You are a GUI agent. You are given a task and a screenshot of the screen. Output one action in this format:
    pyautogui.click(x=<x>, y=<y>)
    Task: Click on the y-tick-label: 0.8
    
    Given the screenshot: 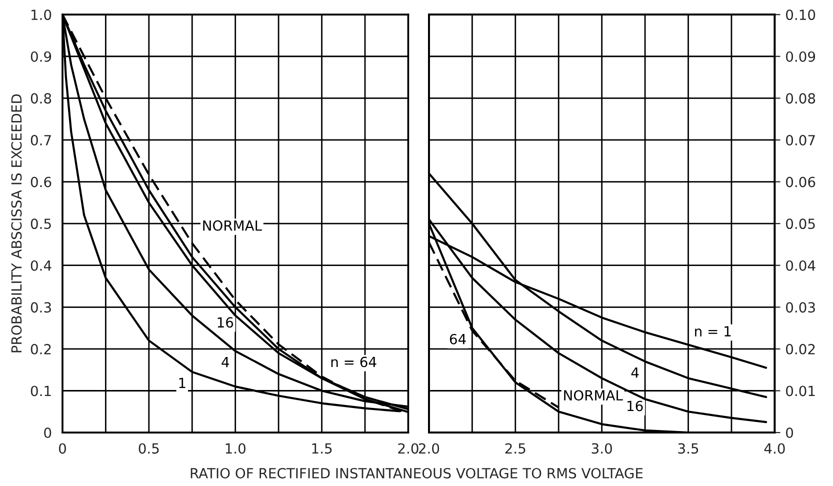 What is the action you would take?
    pyautogui.click(x=41, y=98)
    